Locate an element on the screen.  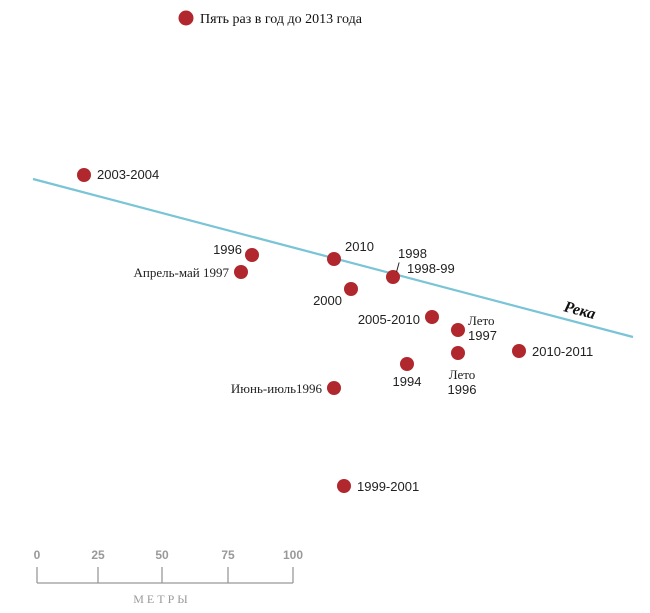
point-label: Июнь-июль1996 is located at coordinates (277, 388).